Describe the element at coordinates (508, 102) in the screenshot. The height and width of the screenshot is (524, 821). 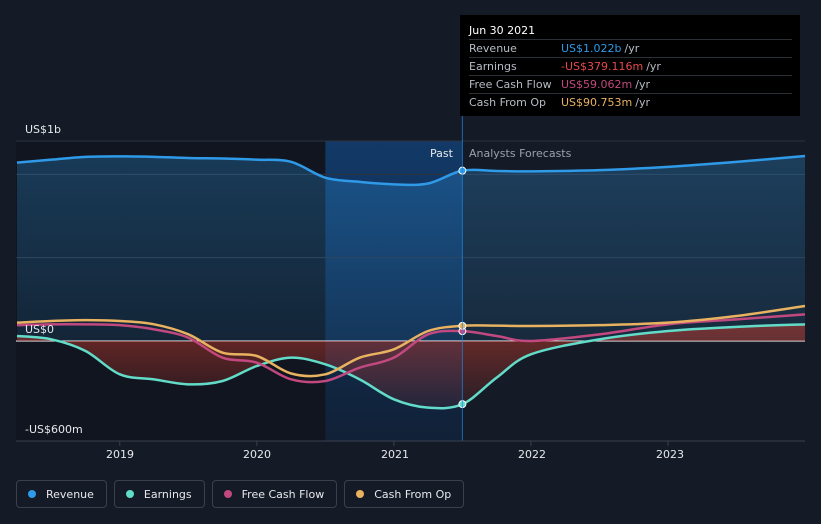
I see `tooltip-label: Cash From Op` at that location.